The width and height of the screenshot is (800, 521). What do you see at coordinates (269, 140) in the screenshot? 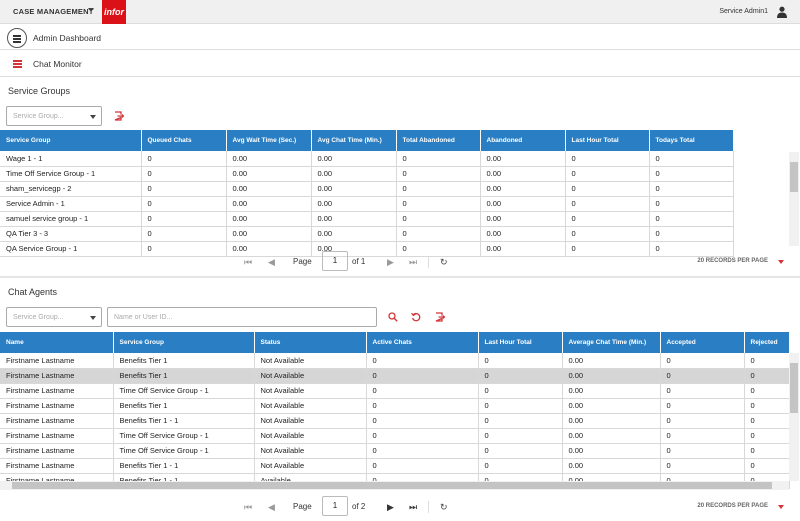
I see `column-header: Avg Wait Time (Sec.)` at bounding box center [269, 140].